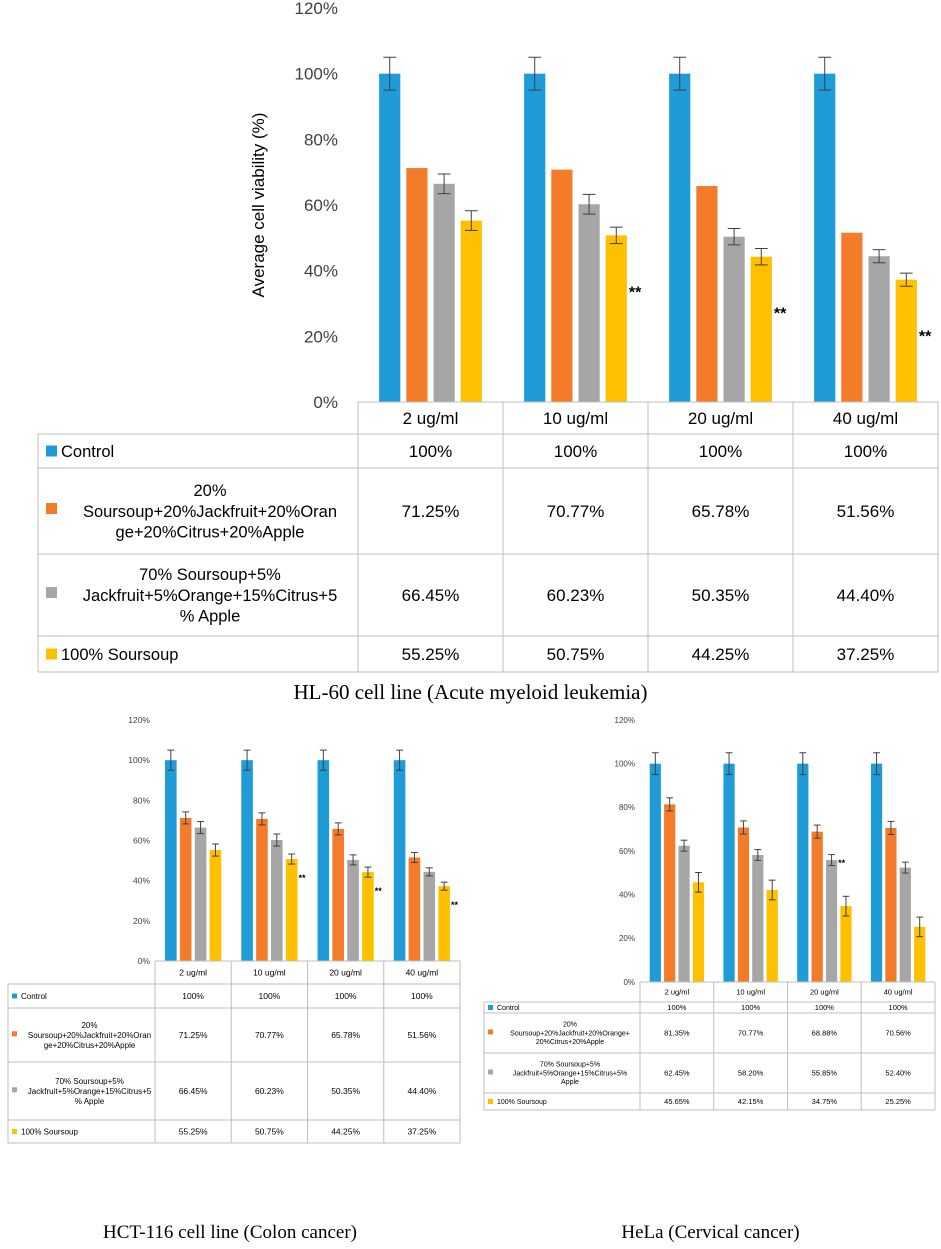  What do you see at coordinates (576, 595) in the screenshot?
I see `table-cell: 60.23%` at bounding box center [576, 595].